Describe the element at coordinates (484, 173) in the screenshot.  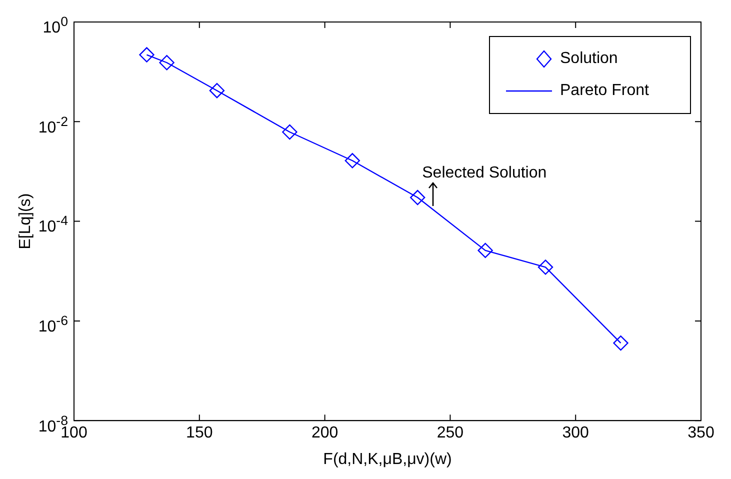
I see `annotation: Selected Solution` at that location.